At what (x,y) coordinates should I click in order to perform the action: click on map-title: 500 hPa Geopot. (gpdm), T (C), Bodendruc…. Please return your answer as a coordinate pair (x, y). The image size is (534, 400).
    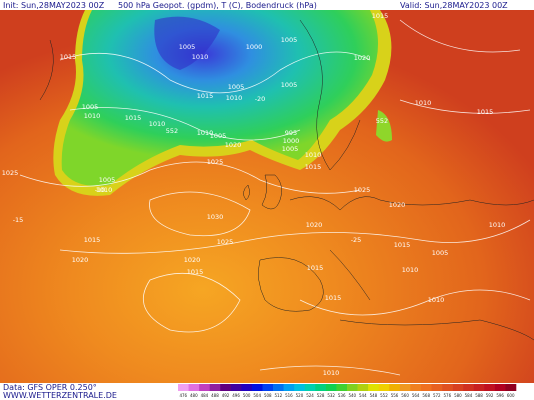
    Looking at the image, I should click on (217, 5).